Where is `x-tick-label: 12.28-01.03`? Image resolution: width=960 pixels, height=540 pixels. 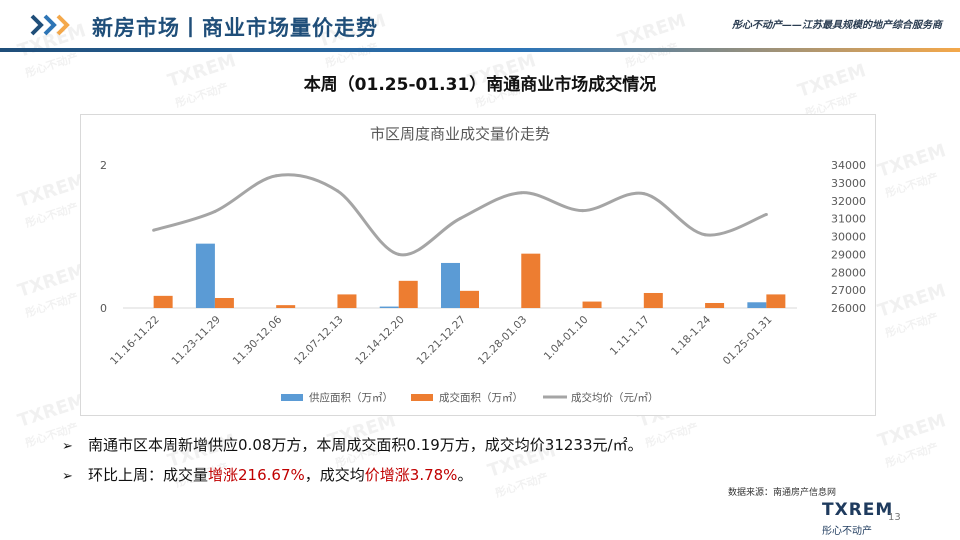
x-tick-label: 12.28-01.03 is located at coordinates (503, 341).